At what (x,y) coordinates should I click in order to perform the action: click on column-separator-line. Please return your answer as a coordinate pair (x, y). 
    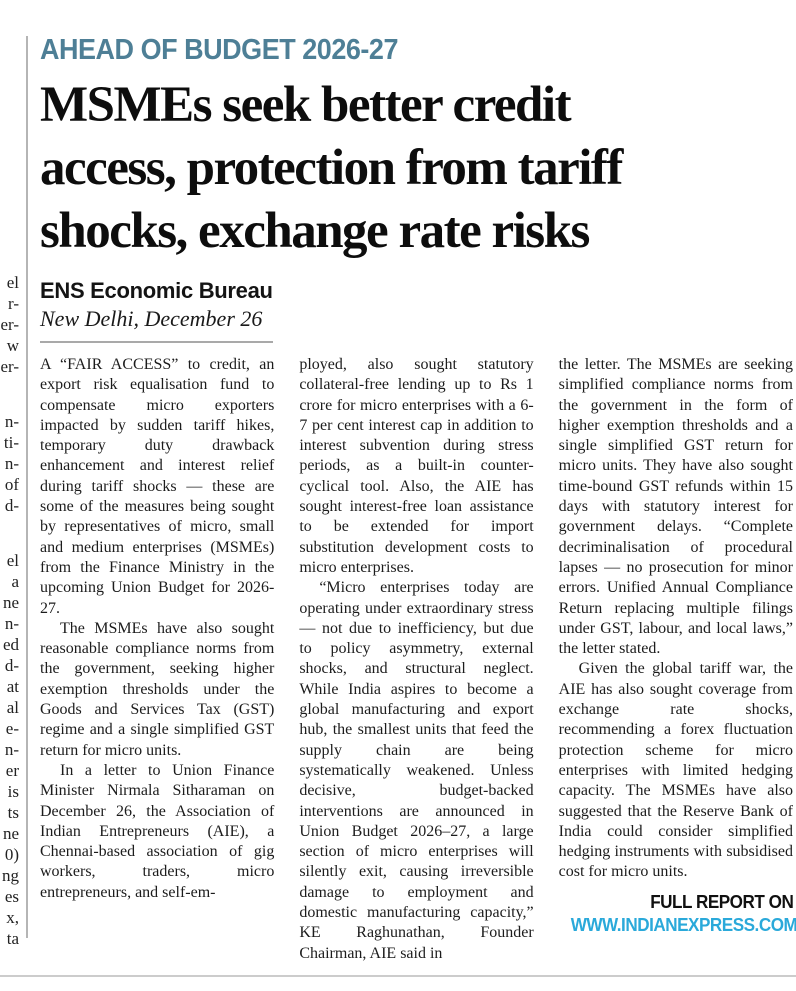
    Looking at the image, I should click on (27, 487).